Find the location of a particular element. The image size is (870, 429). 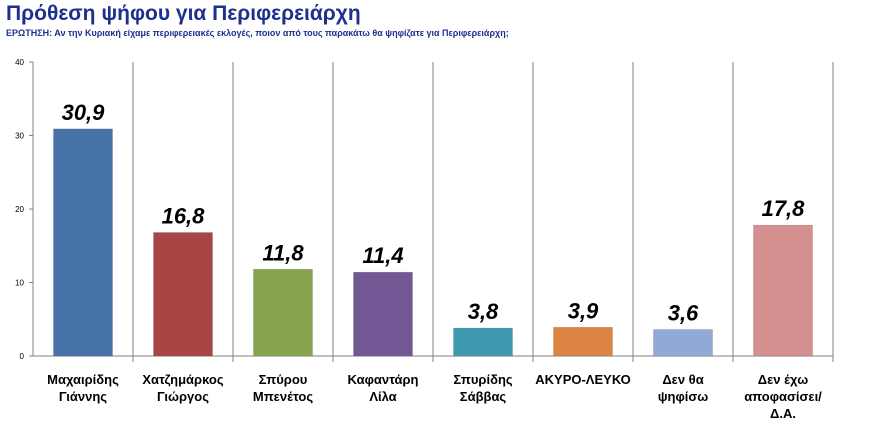

value-label: 3,6 is located at coordinates (683, 313).